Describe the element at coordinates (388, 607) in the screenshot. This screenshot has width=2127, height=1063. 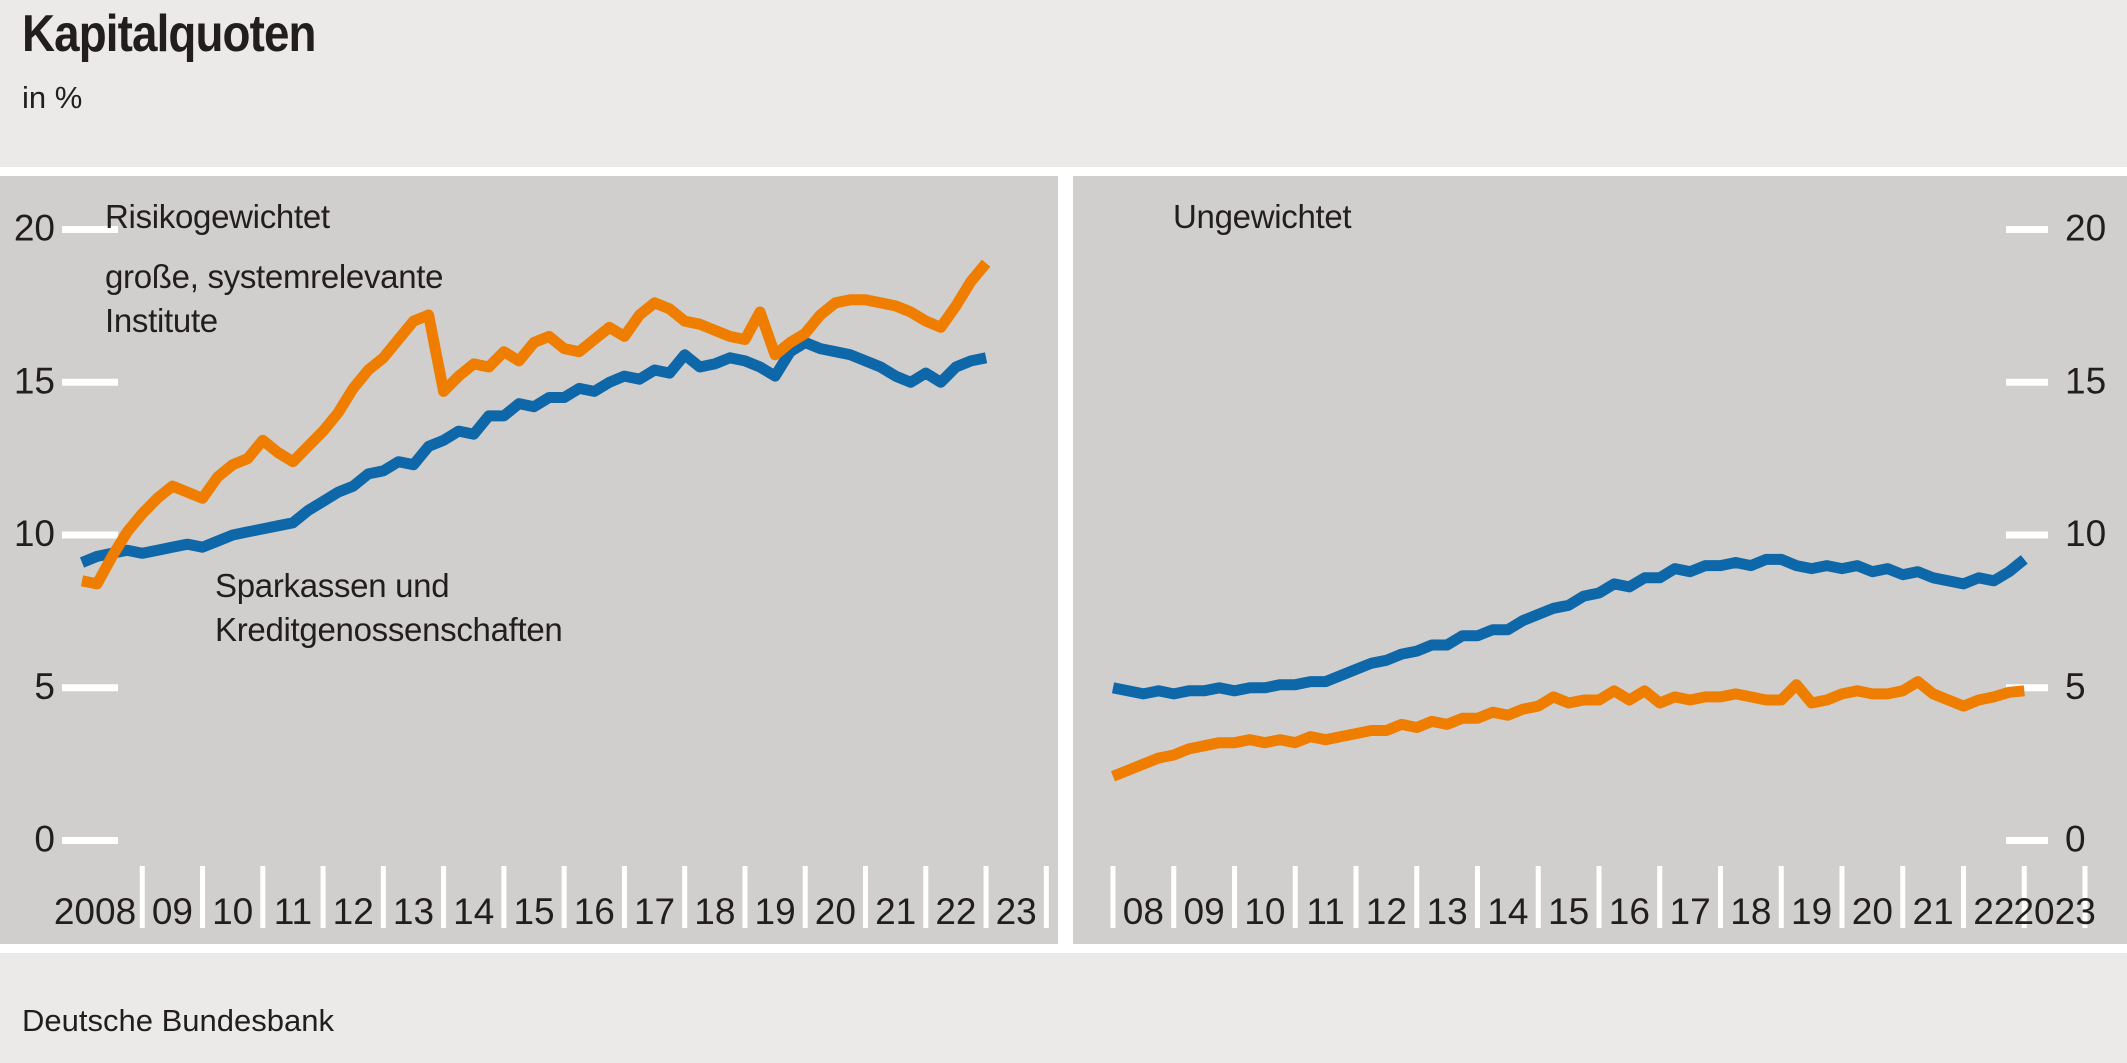
I see `series-label: Sparkassen und Kreditgenossenschaften` at that location.